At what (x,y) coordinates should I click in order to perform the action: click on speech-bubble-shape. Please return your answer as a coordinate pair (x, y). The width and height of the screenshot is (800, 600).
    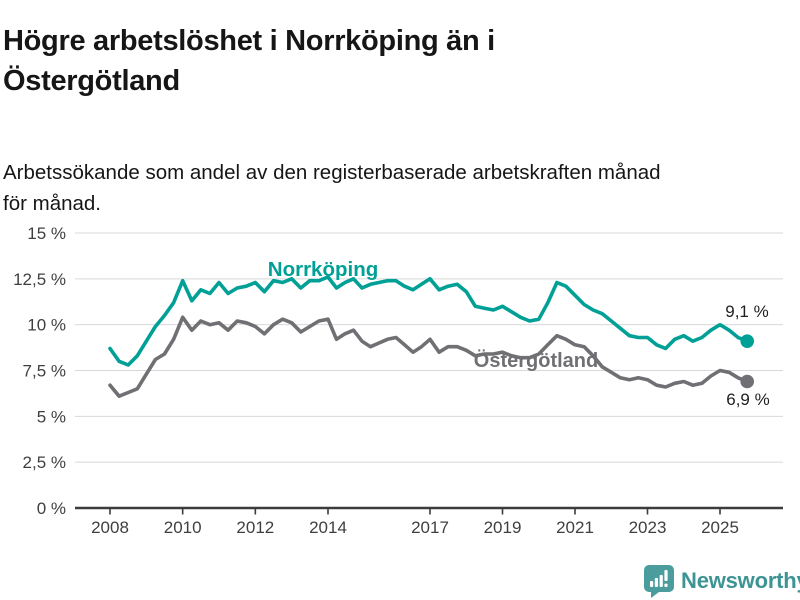
    Looking at the image, I should click on (659, 581).